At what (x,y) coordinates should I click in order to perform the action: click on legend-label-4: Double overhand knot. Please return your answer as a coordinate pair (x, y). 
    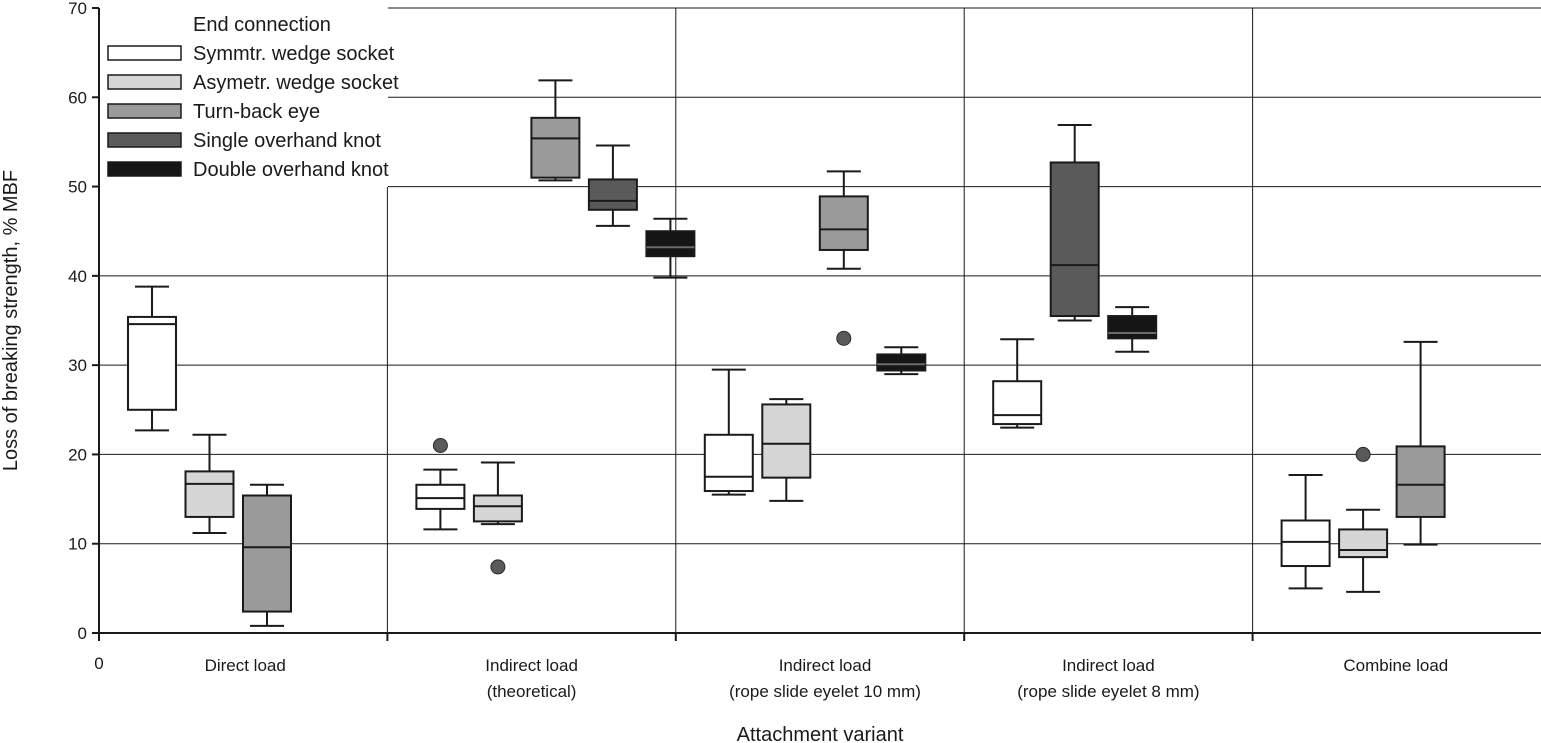
    Looking at the image, I should click on (291, 170).